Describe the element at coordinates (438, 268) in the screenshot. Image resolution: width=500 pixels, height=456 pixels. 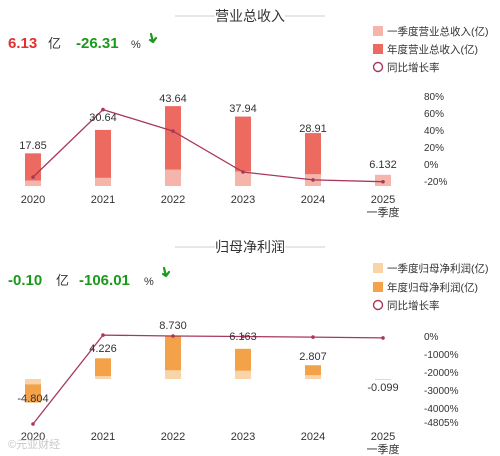
I see `legend-label-q1: 一季度归母净利润(亿)` at that location.